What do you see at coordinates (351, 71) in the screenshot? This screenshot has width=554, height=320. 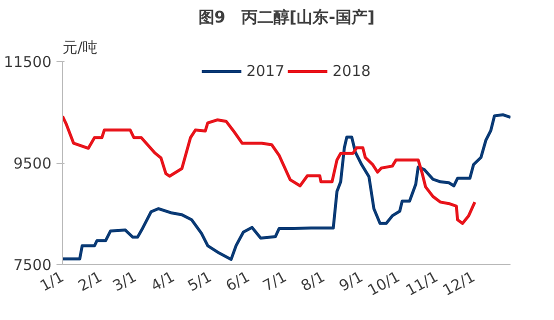 I see `legend-label: 2018` at bounding box center [351, 71].